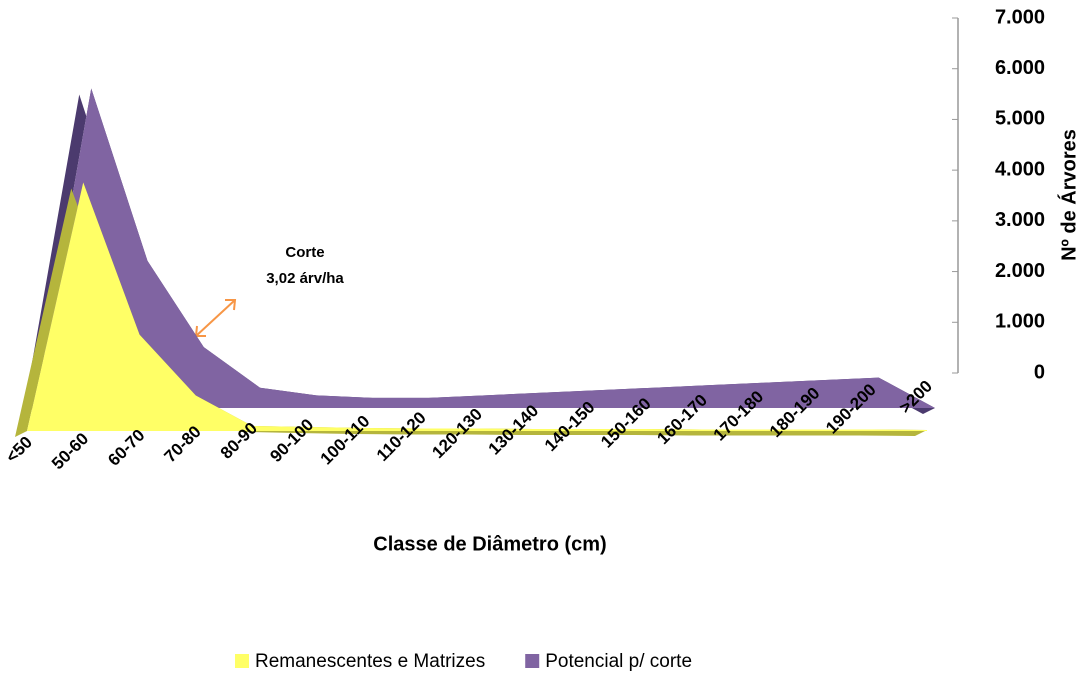  I want to click on legend-label: Remanescentes e Matrizes, so click(370, 661).